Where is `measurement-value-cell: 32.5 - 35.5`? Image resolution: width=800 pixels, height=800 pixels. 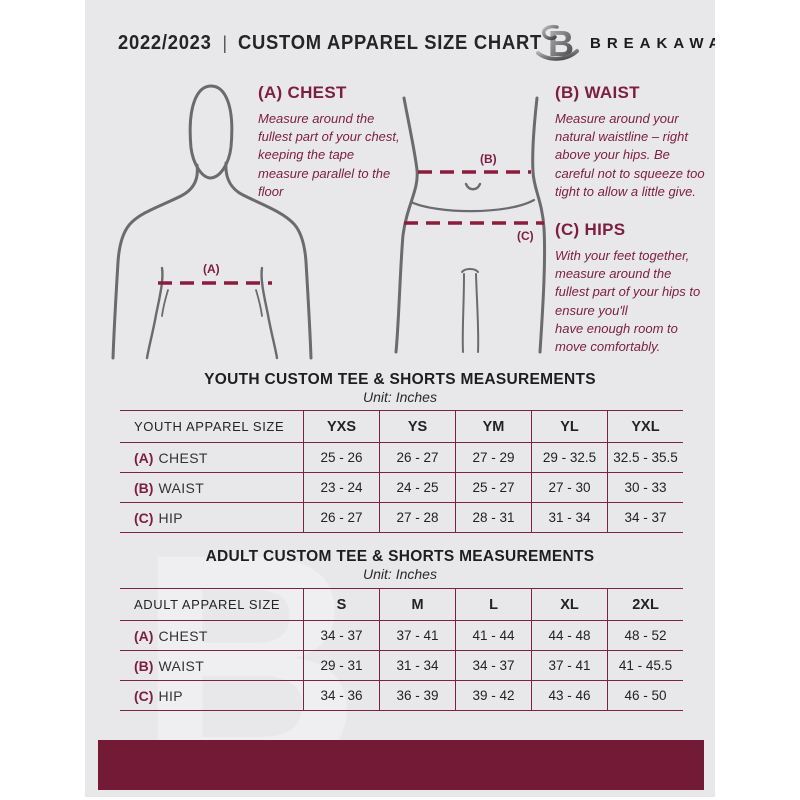
measurement-value-cell: 32.5 - 35.5 is located at coordinates (645, 457).